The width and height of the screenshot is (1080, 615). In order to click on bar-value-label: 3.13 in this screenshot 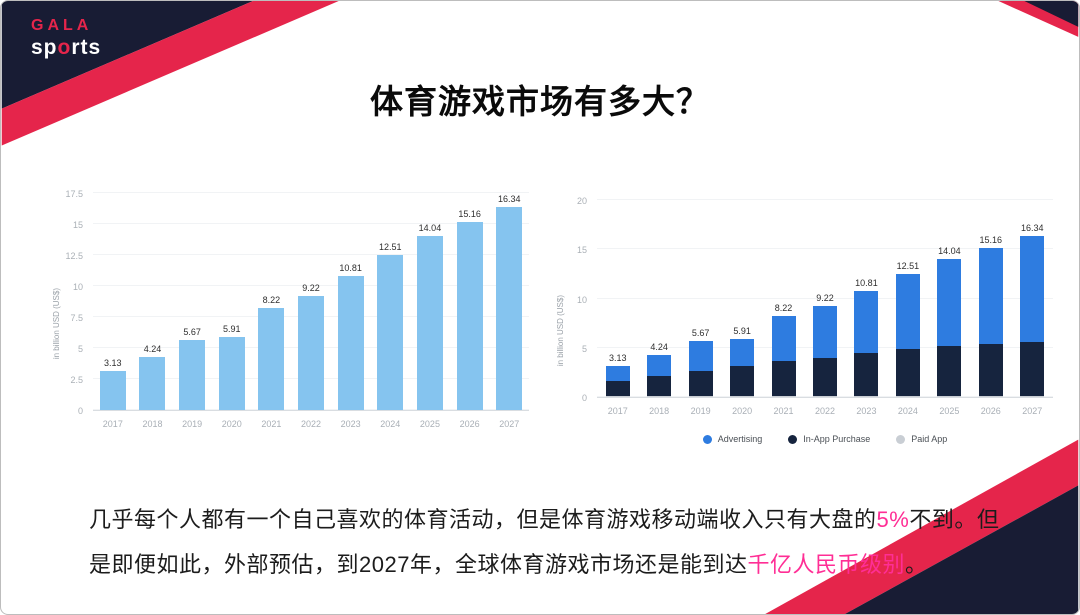, I will do `click(617, 358)`.